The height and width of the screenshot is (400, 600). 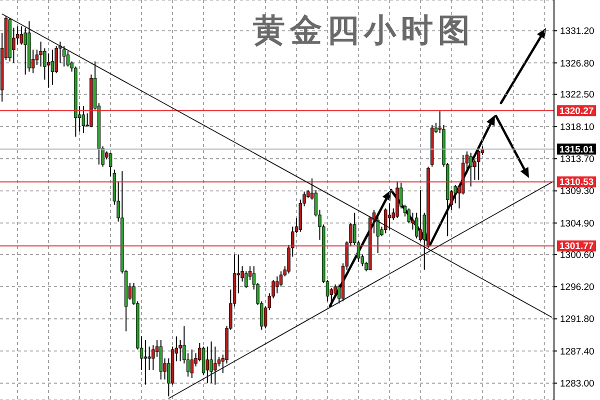 I want to click on y-tick-label: 1291.80, so click(x=577, y=320).